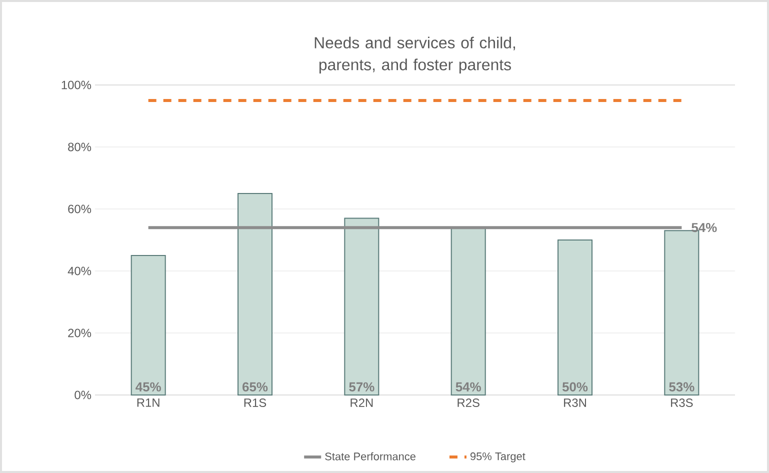 The image size is (769, 473). I want to click on legend-label: 95% Target, so click(498, 457).